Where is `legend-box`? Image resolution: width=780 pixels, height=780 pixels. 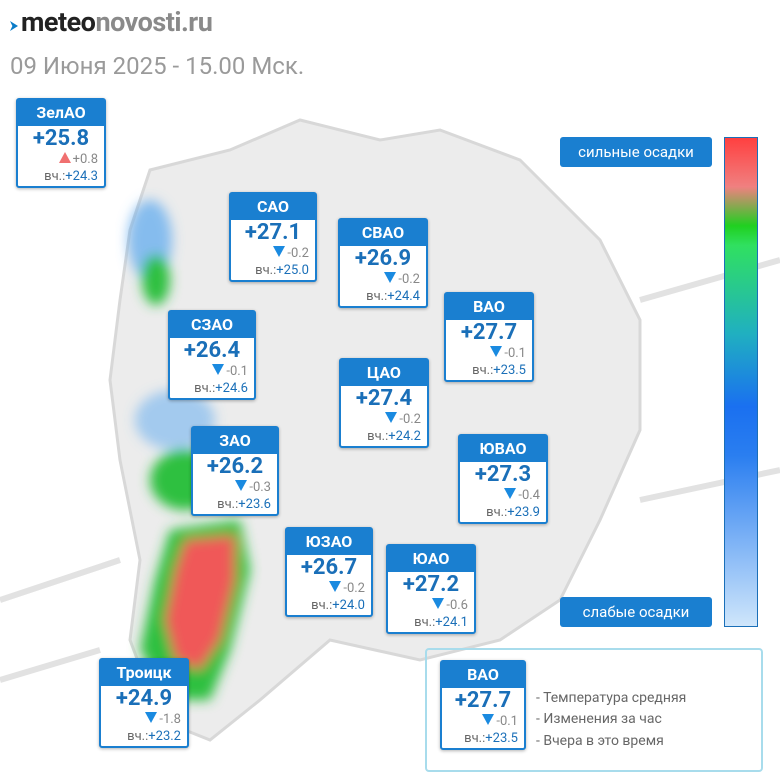
legend-box is located at coordinates (594, 710).